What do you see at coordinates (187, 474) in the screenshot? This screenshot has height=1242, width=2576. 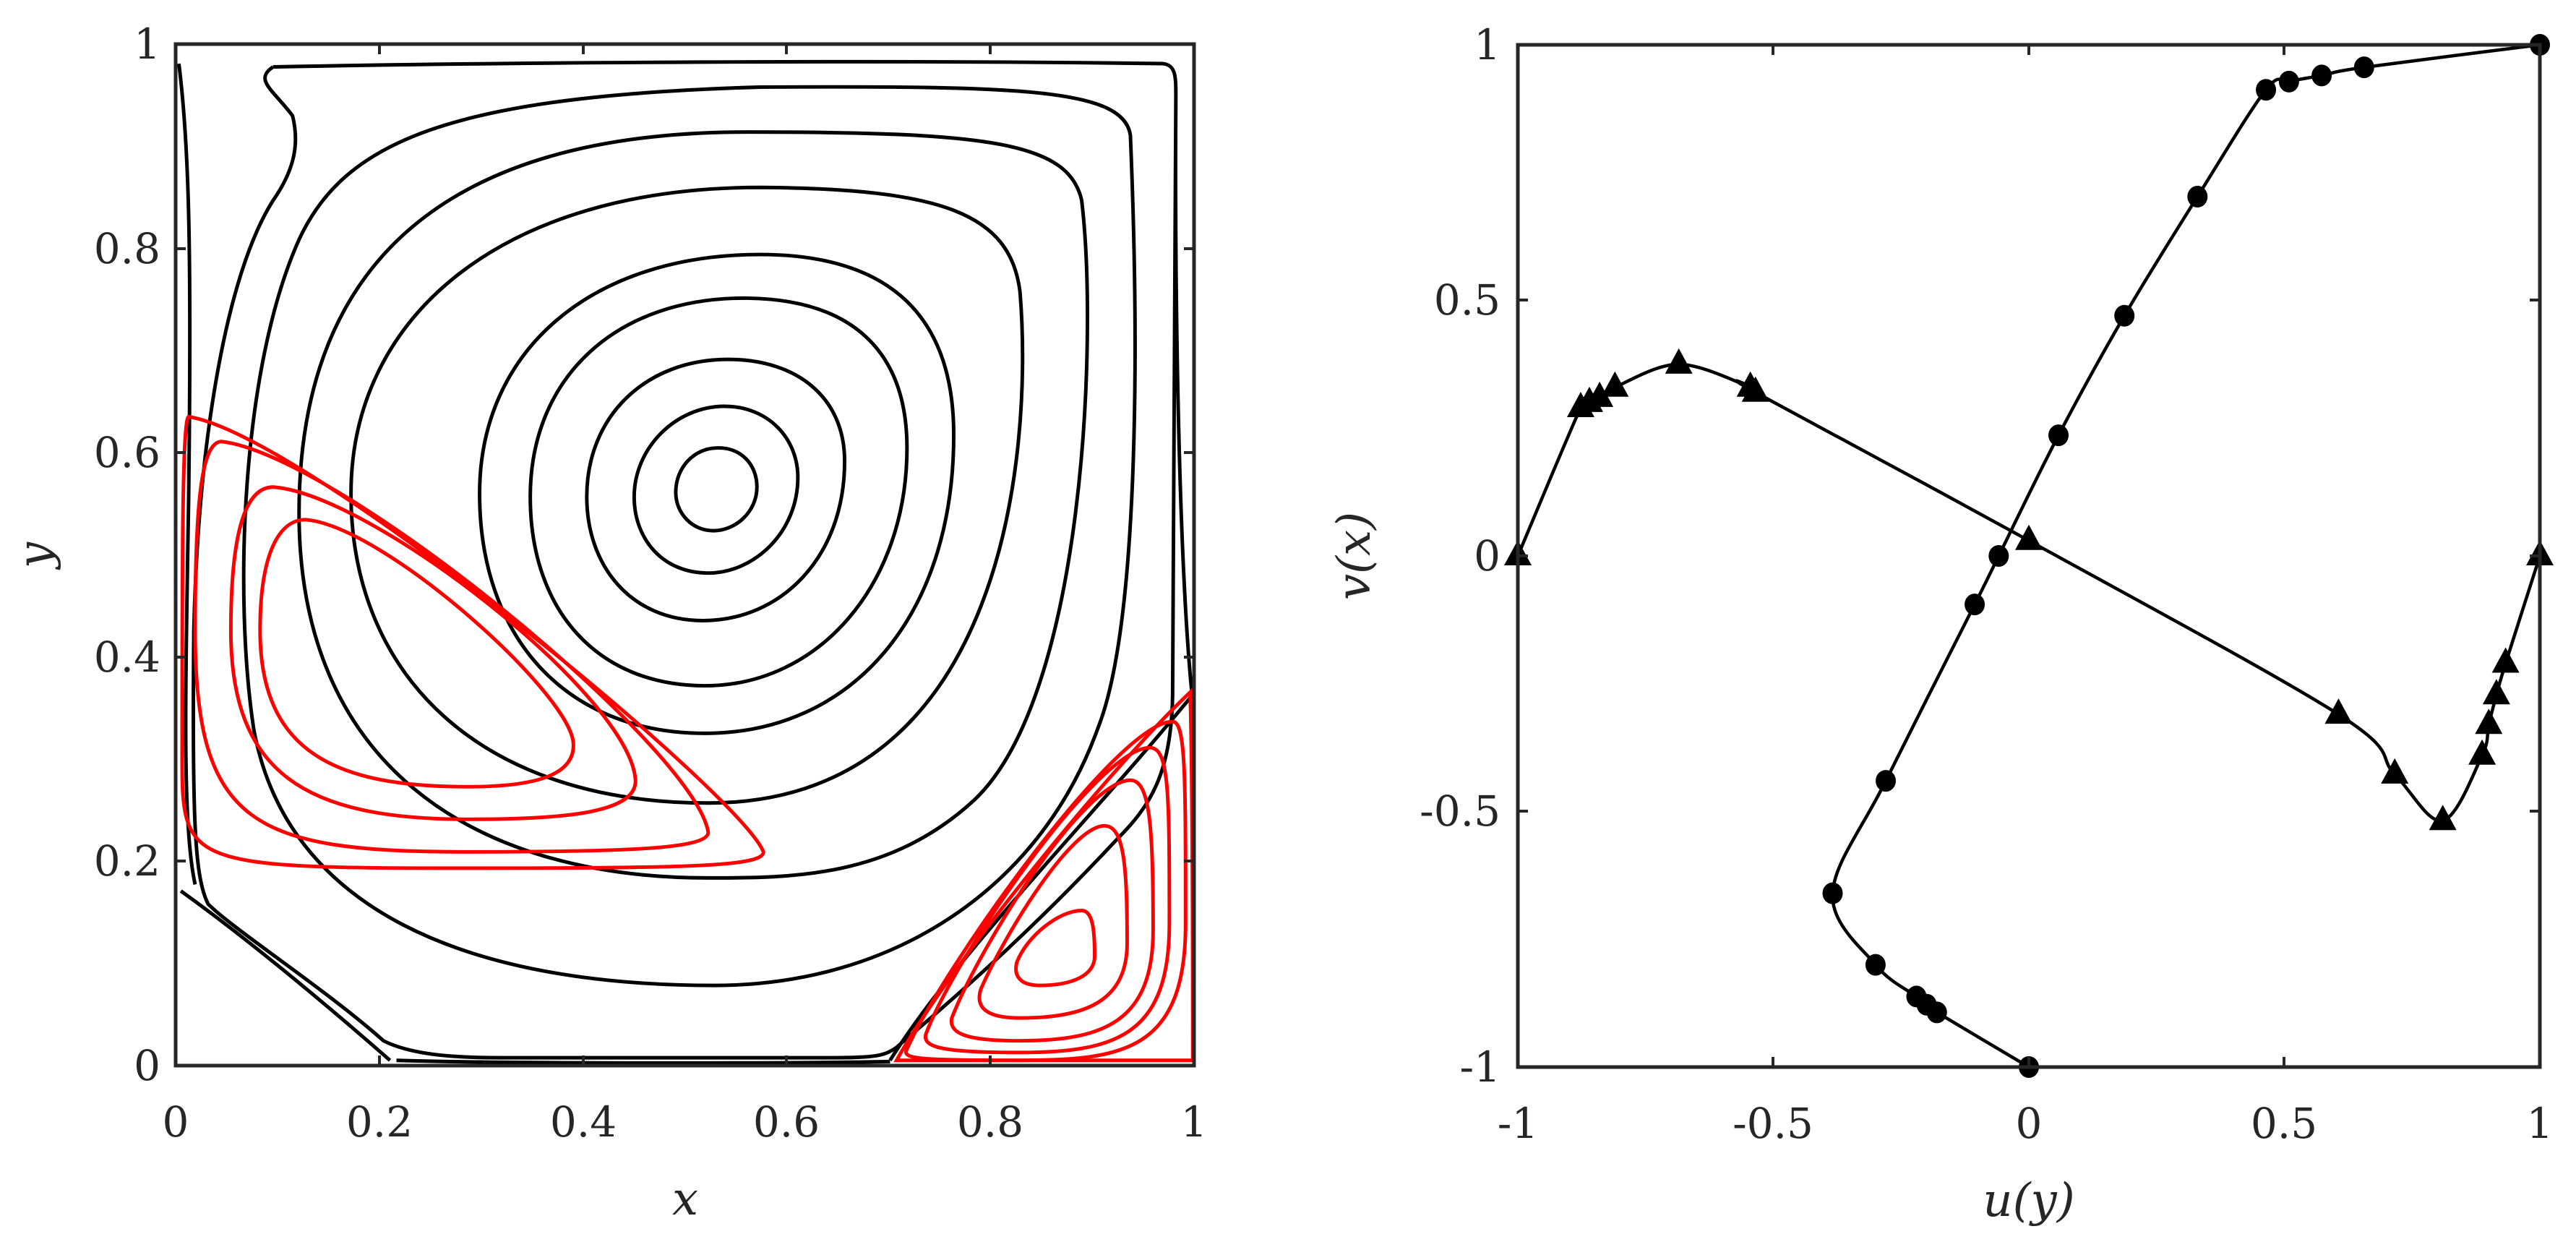 I see `contour-left-wall` at bounding box center [187, 474].